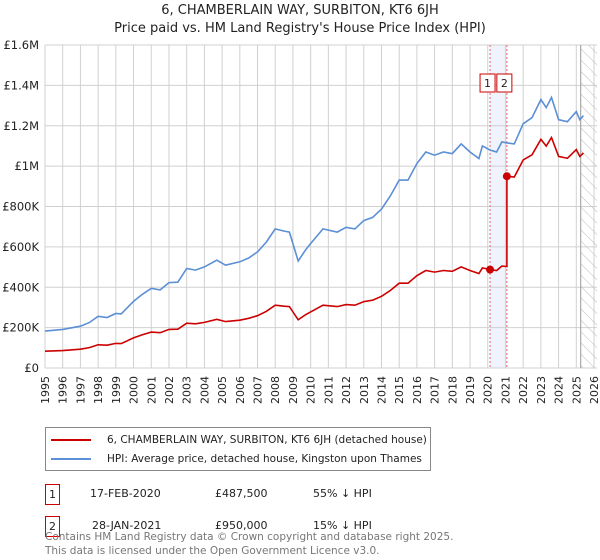  Describe the element at coordinates (127, 525) in the screenshot. I see `sale-date: 28-JAN-2021` at that location.